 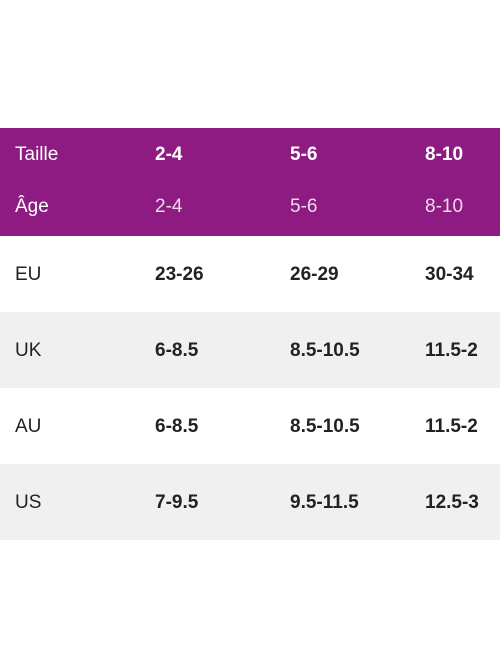 I want to click on row-label: US, so click(x=28, y=502).